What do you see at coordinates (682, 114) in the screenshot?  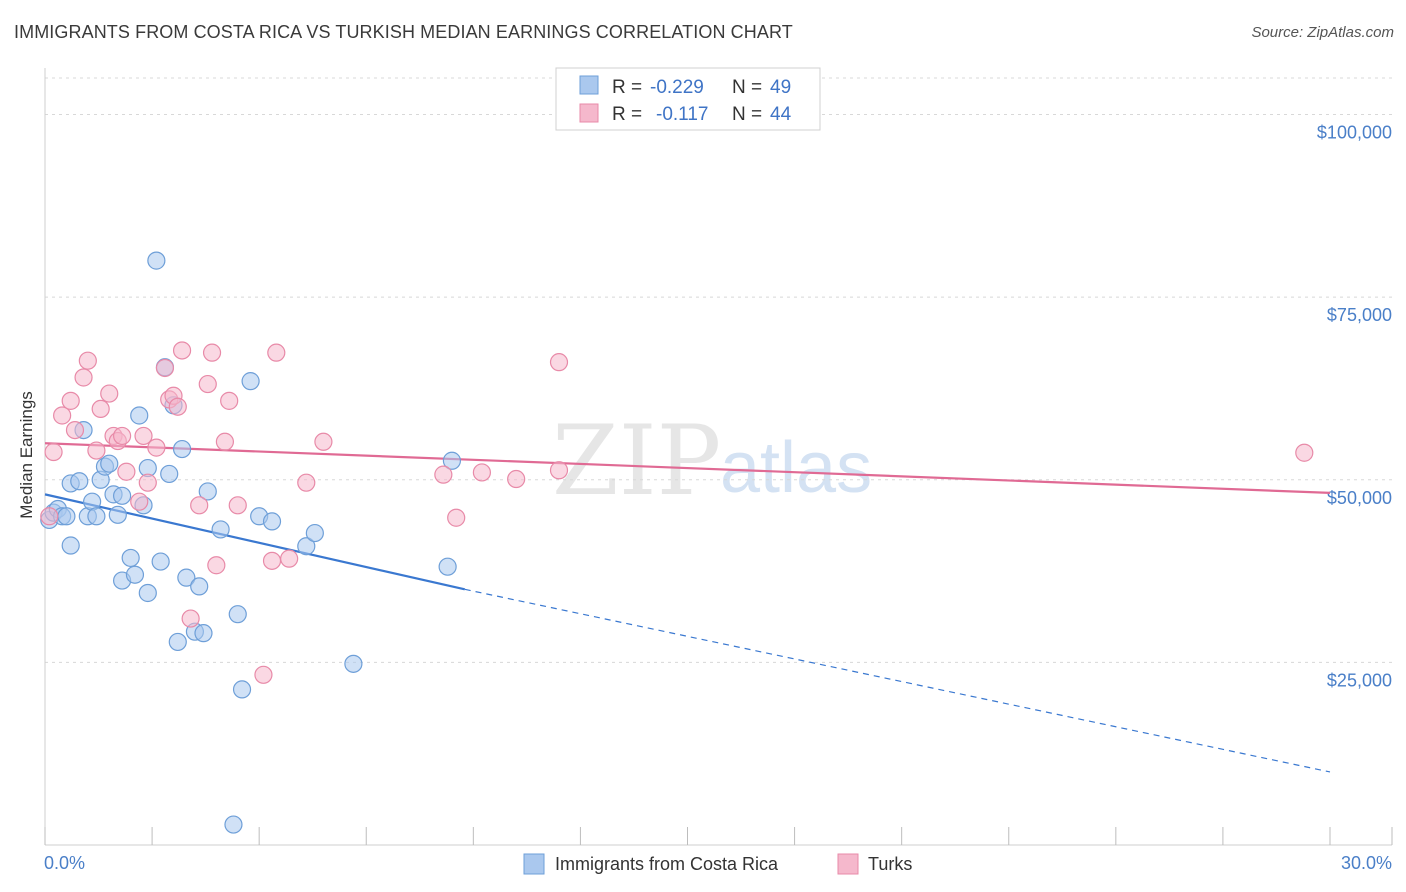 I see `legend-r-value-2: -0.117` at bounding box center [682, 114].